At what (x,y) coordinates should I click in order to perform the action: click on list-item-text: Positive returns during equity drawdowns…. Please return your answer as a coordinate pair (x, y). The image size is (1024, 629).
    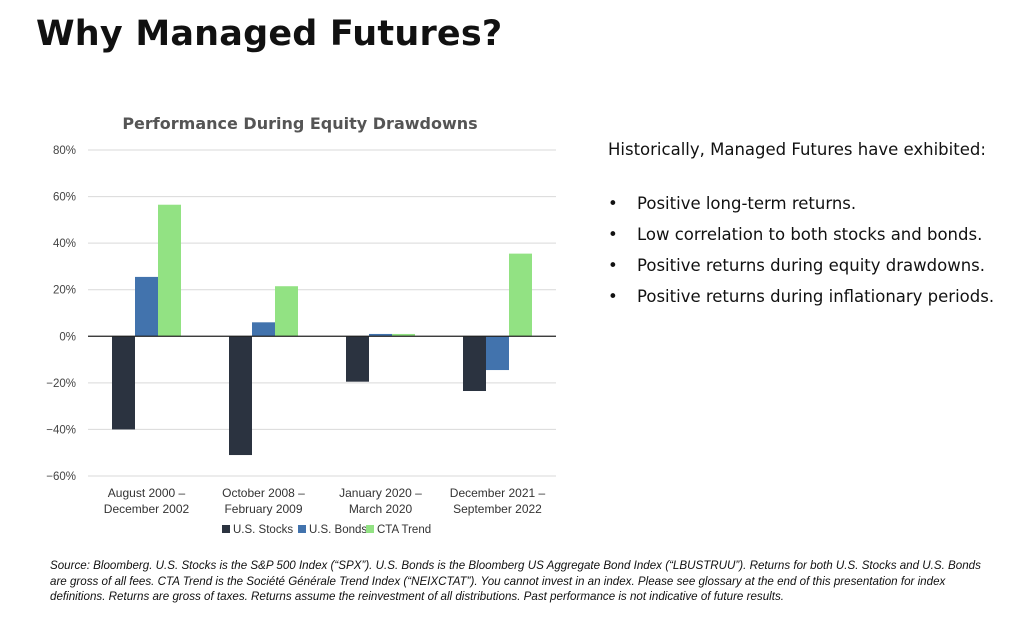
    Looking at the image, I should click on (811, 265).